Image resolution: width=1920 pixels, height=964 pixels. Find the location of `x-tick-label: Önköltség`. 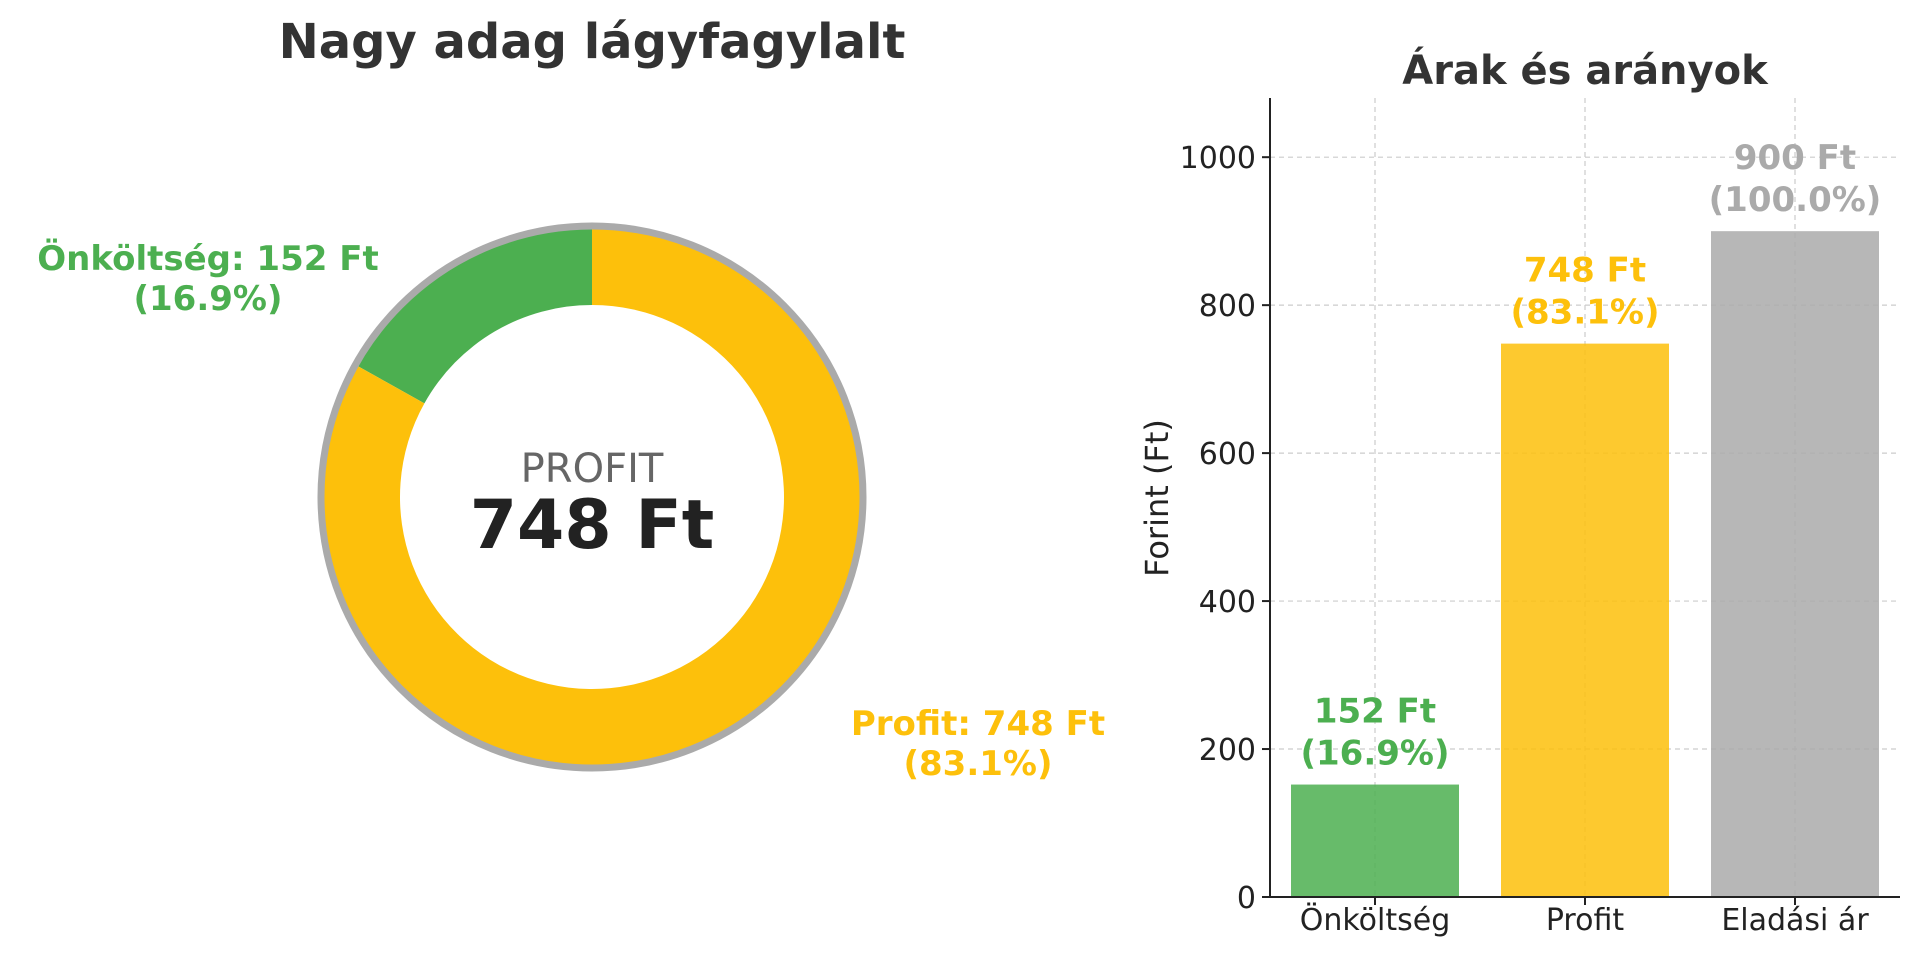

x-tick-label: Önköltség is located at coordinates (1375, 920).